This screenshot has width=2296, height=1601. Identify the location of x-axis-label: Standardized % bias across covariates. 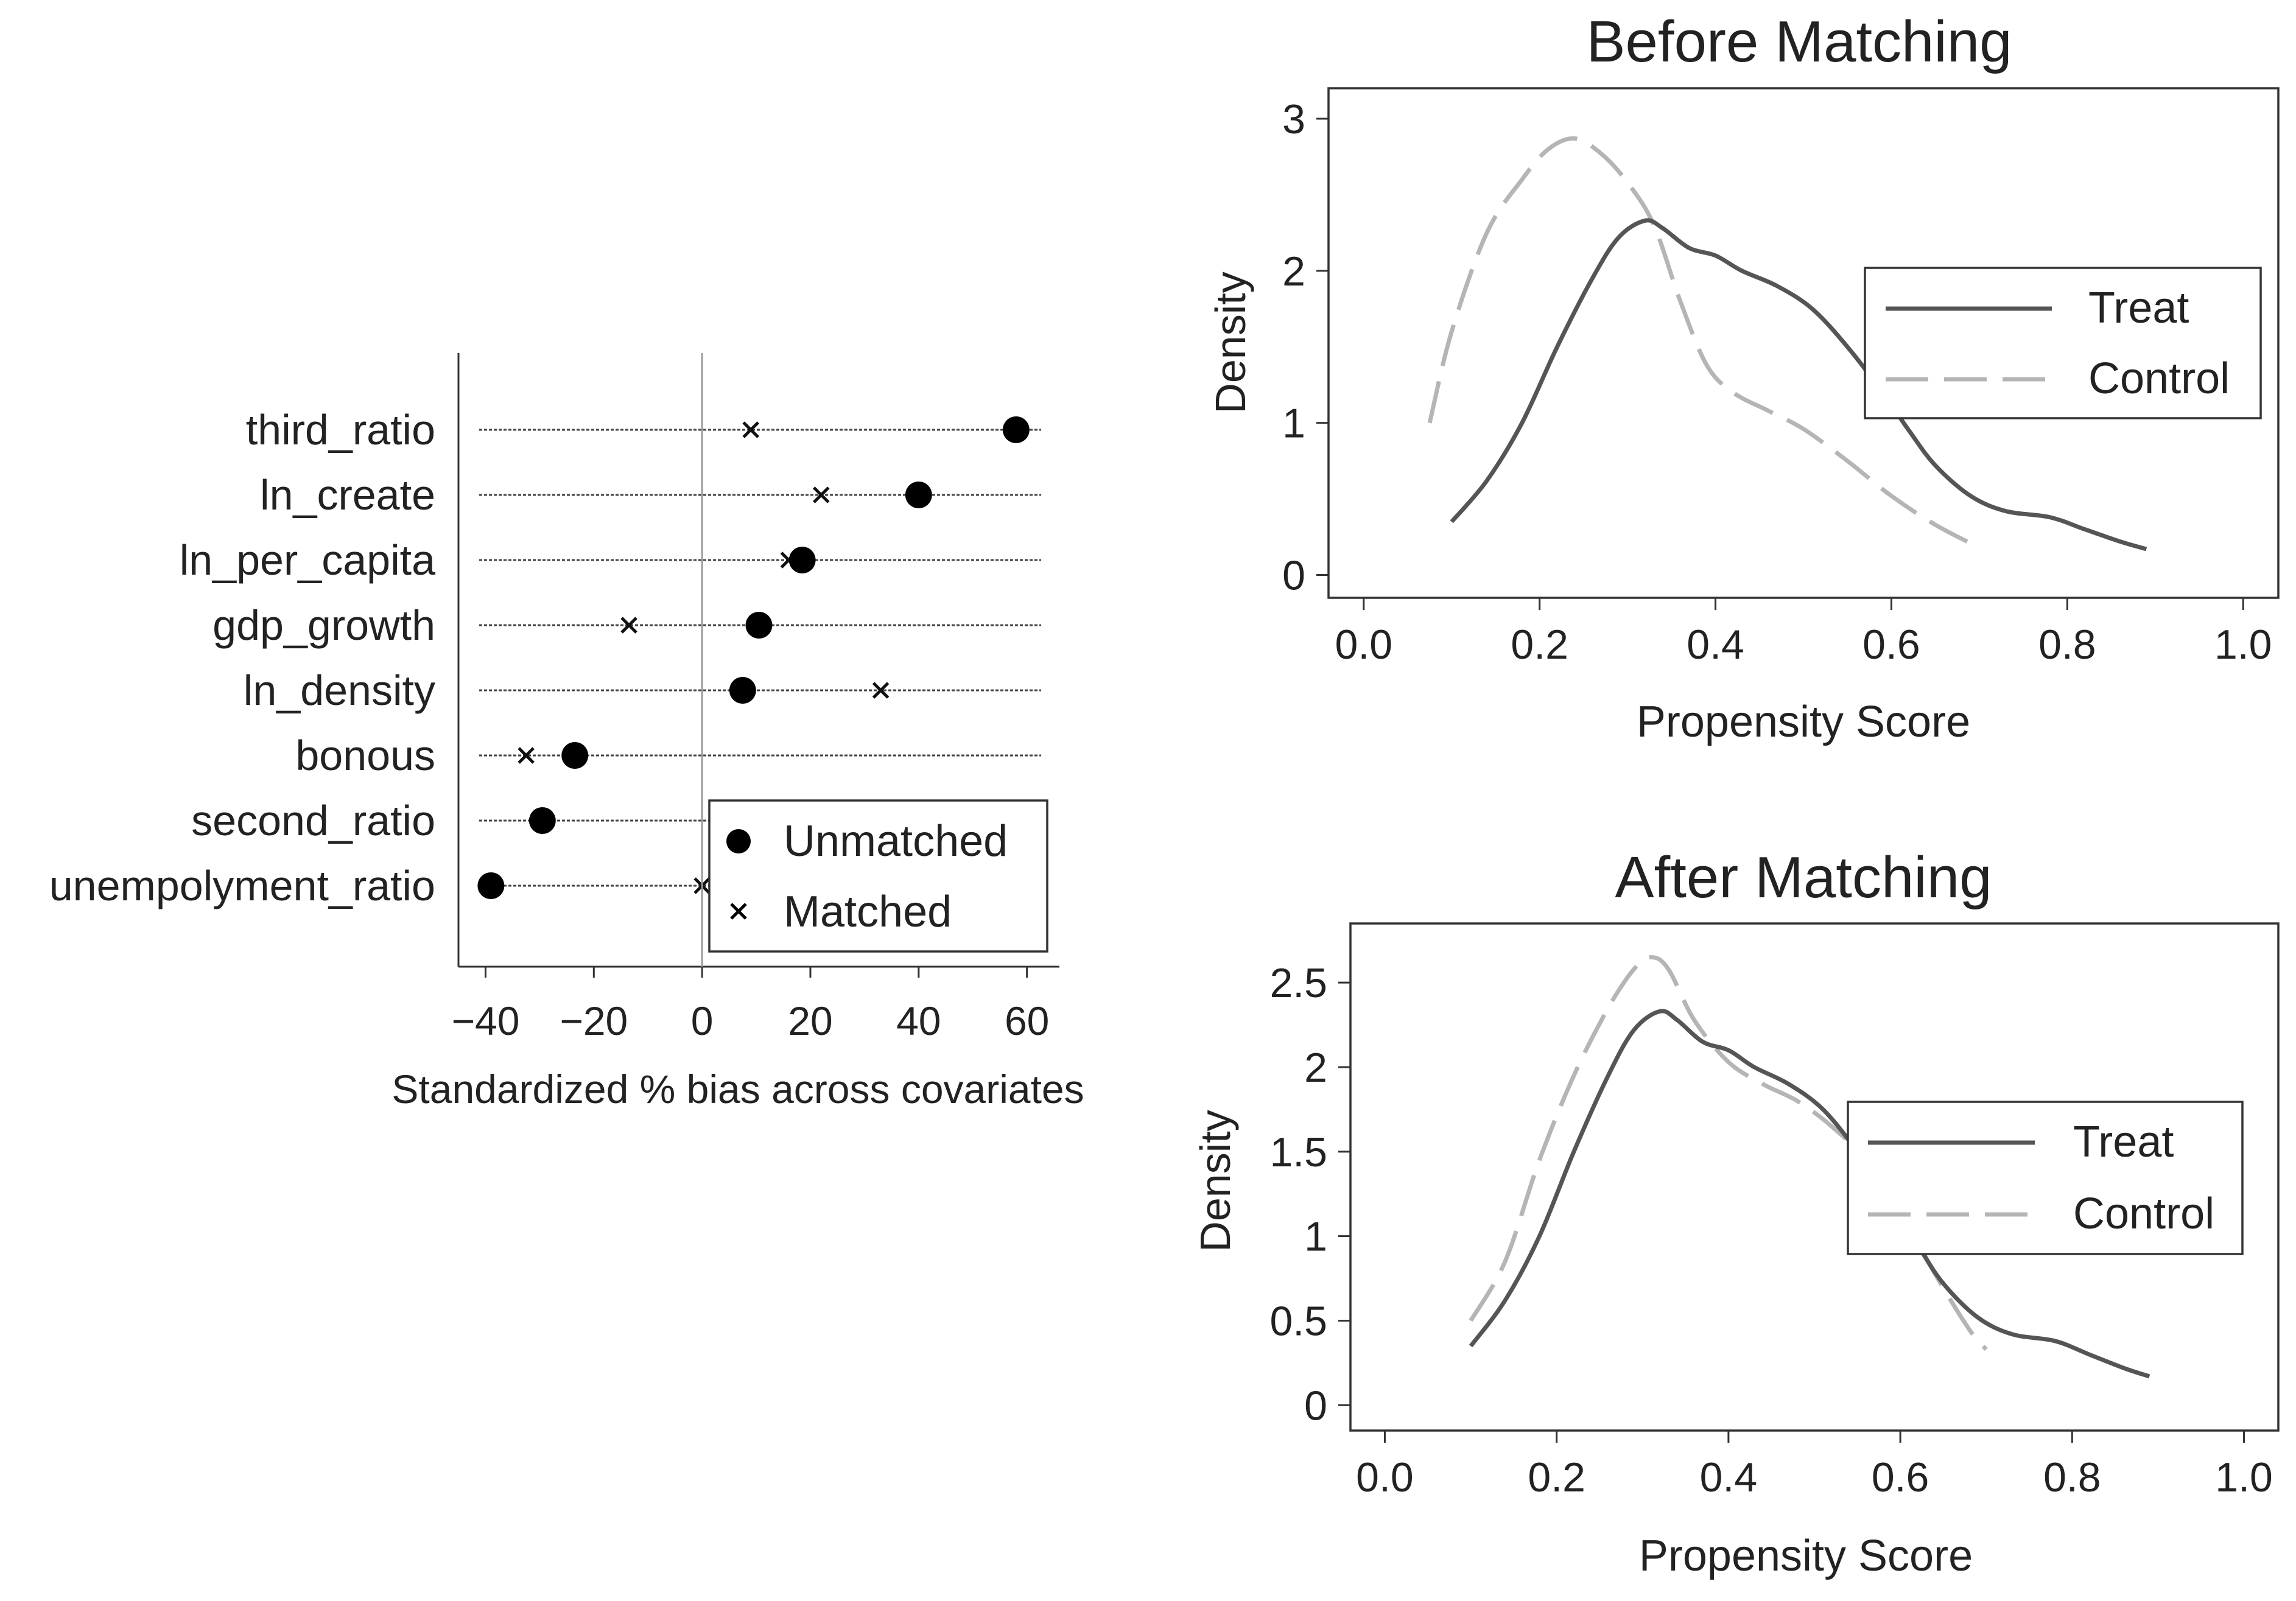
(738, 1089).